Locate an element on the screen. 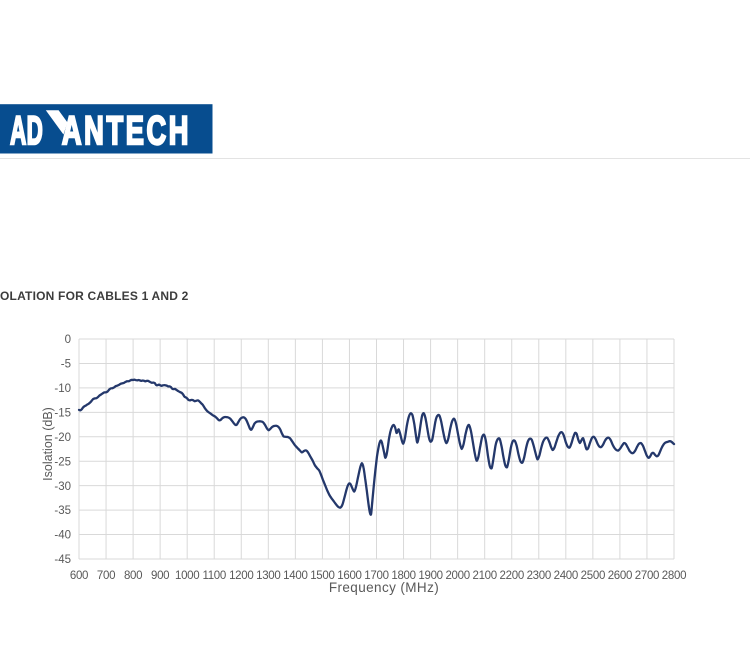  svg-text: 1200 is located at coordinates (241, 576).